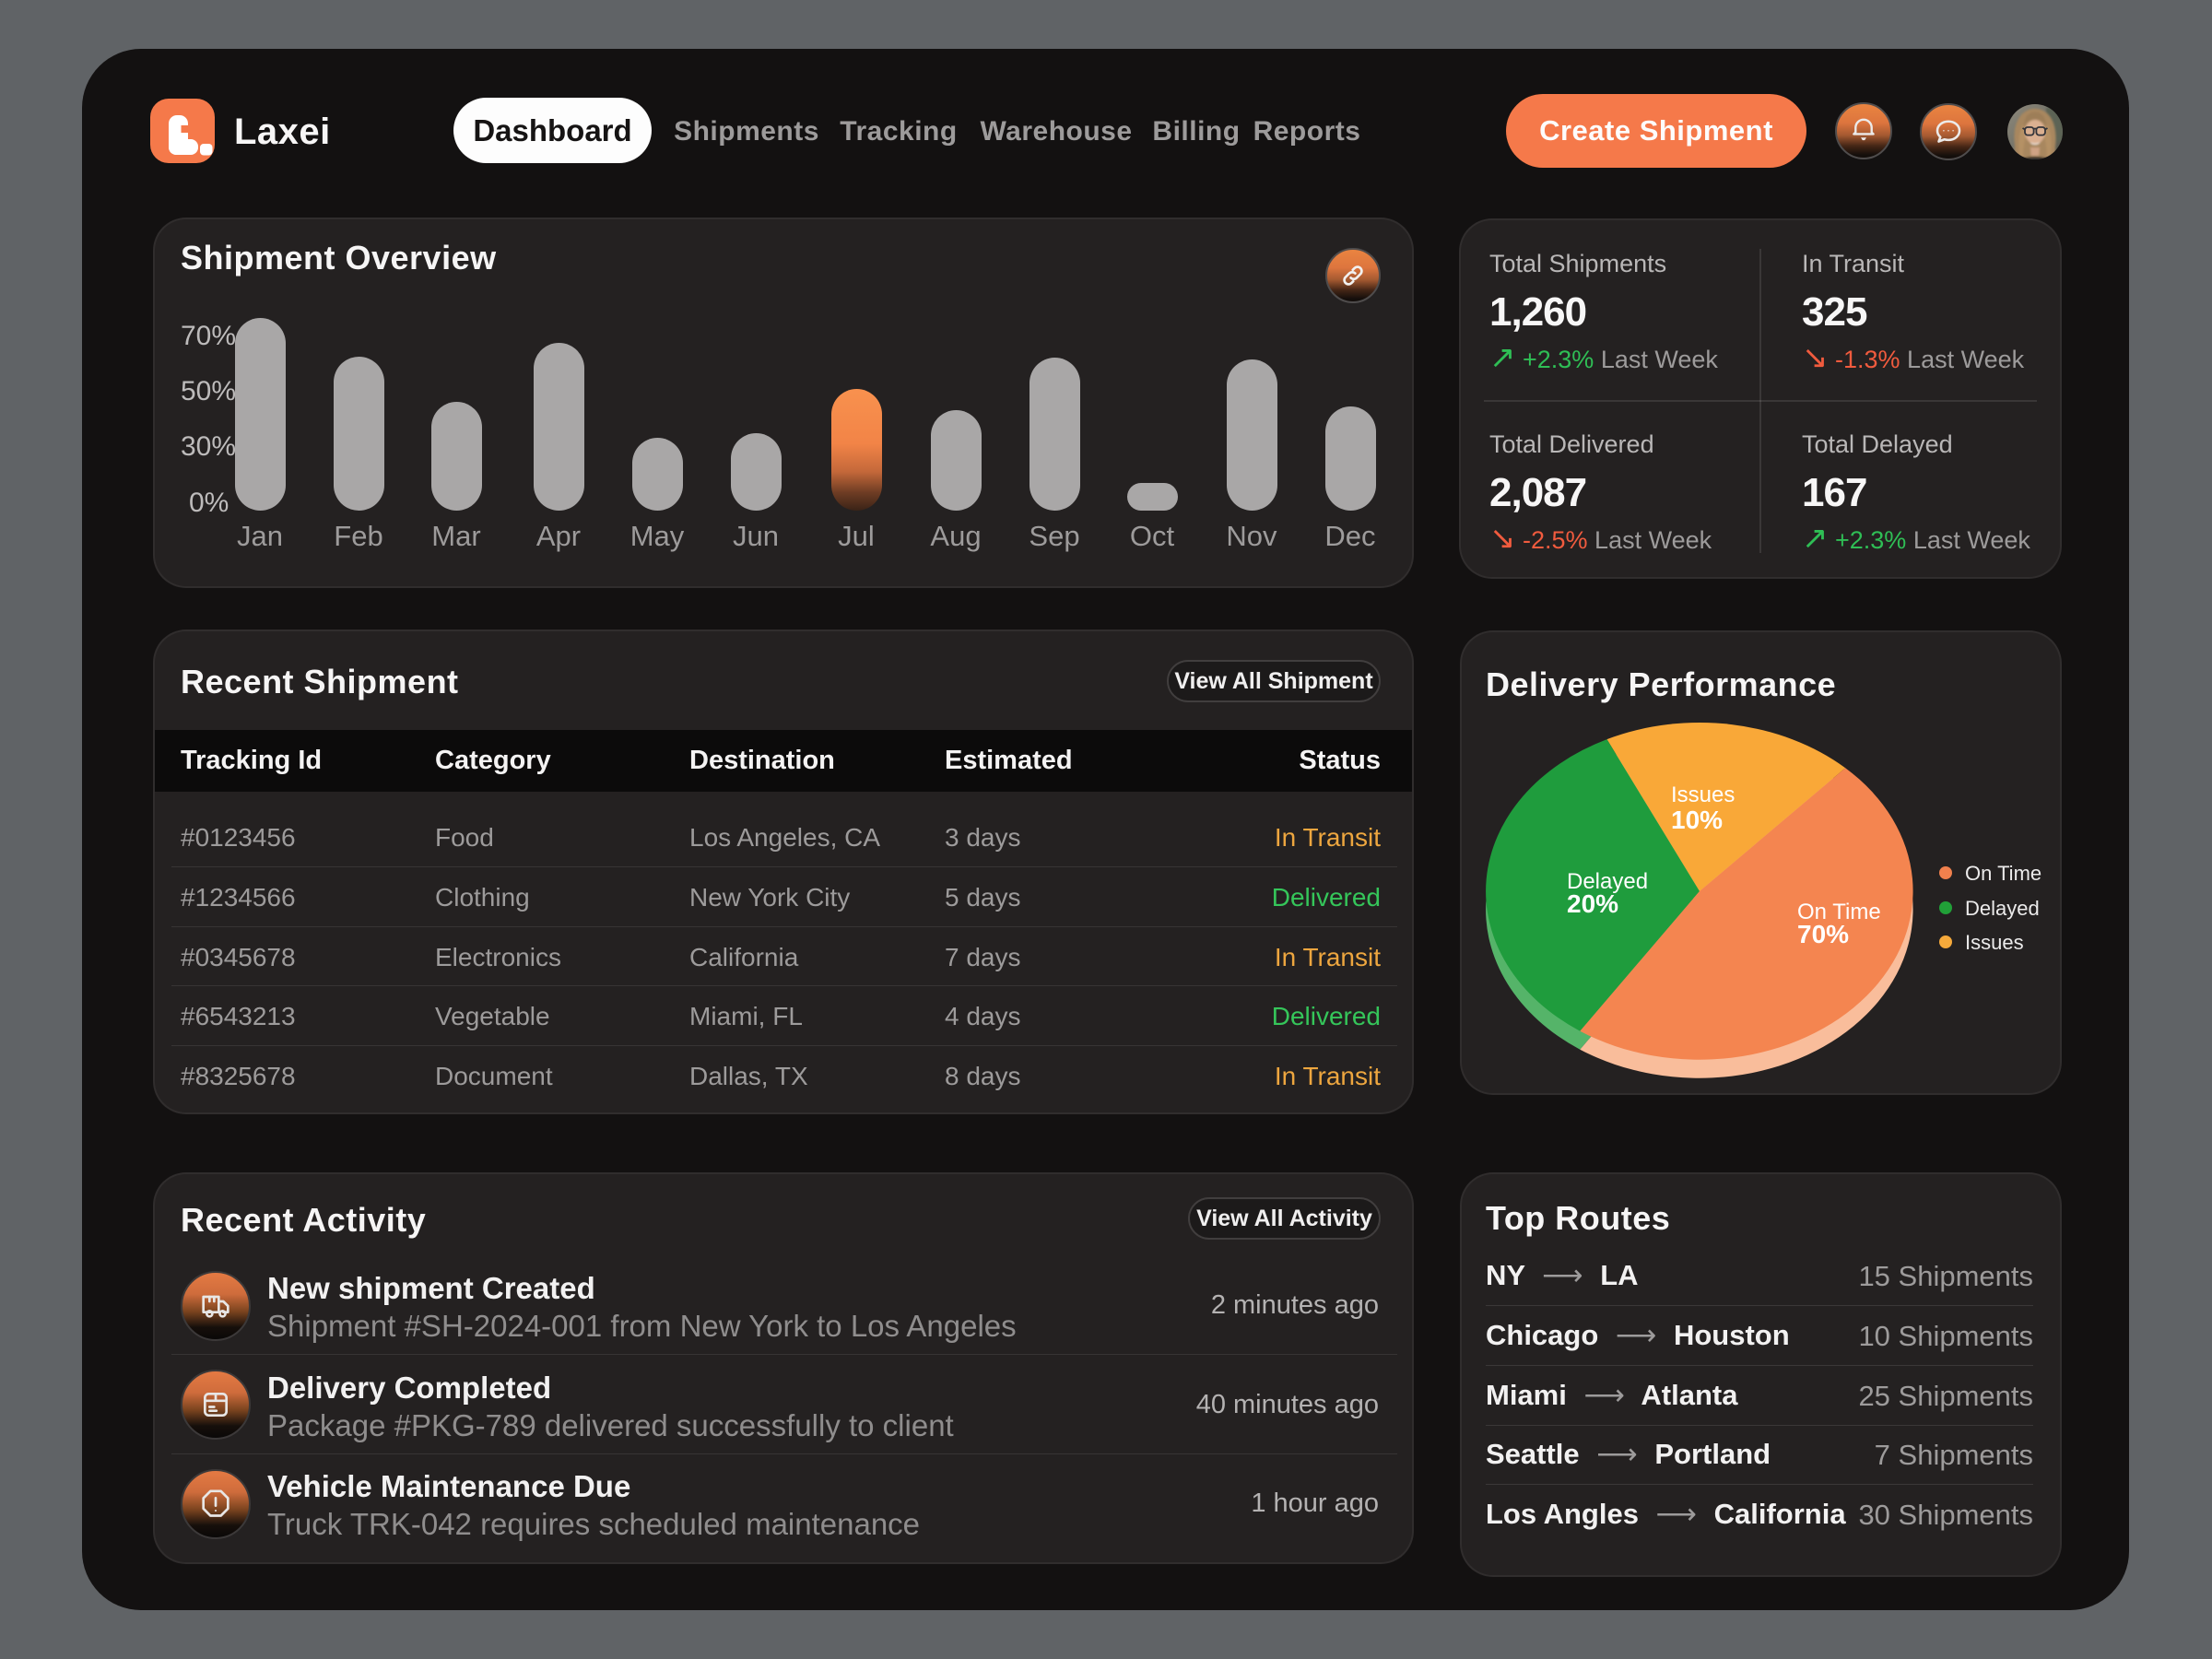 The height and width of the screenshot is (1659, 2212). What do you see at coordinates (1823, 934) in the screenshot?
I see `svg-text: 70%` at bounding box center [1823, 934].